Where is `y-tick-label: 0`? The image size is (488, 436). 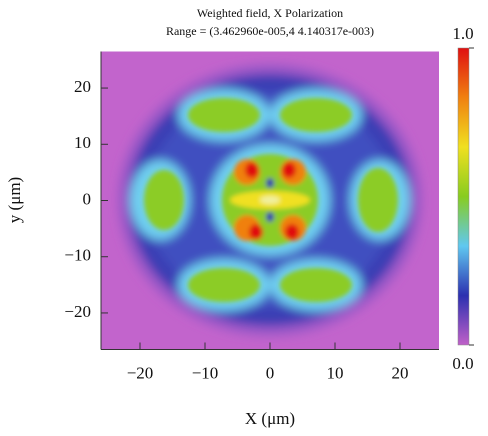 y-tick-label: 0 is located at coordinates (87, 198).